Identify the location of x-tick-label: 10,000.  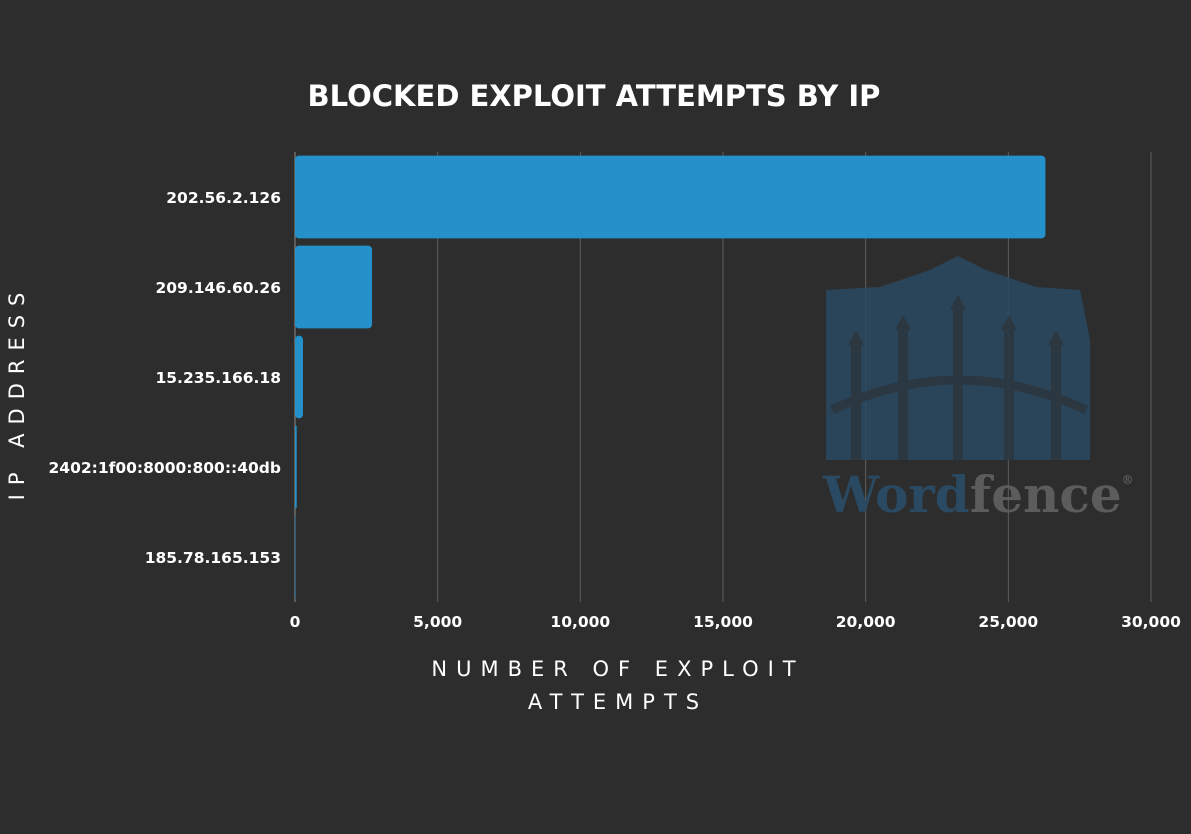
(580, 622).